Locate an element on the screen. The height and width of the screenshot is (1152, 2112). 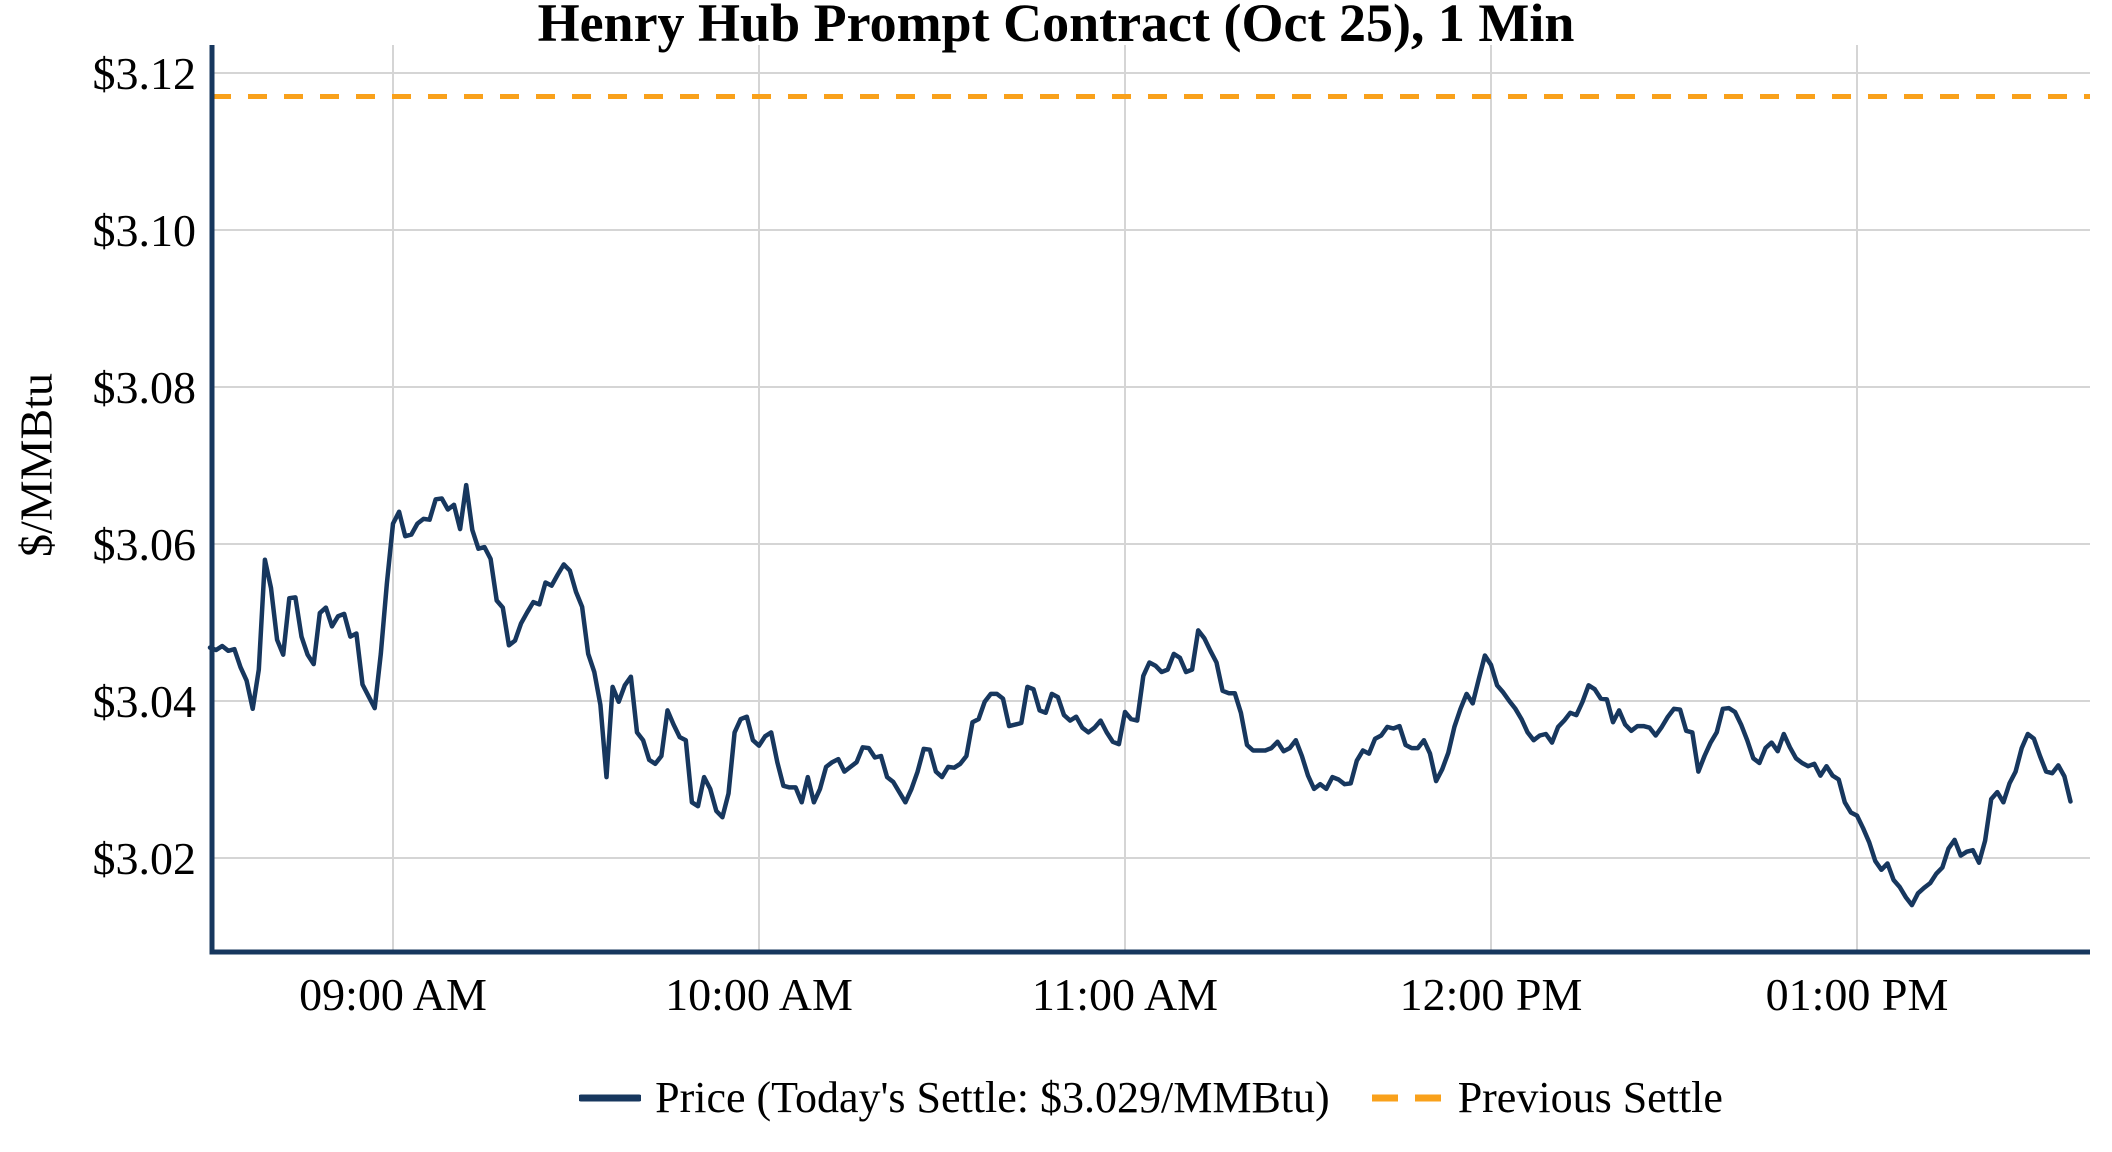
y-tick-label: $3.08 is located at coordinates (145, 387).